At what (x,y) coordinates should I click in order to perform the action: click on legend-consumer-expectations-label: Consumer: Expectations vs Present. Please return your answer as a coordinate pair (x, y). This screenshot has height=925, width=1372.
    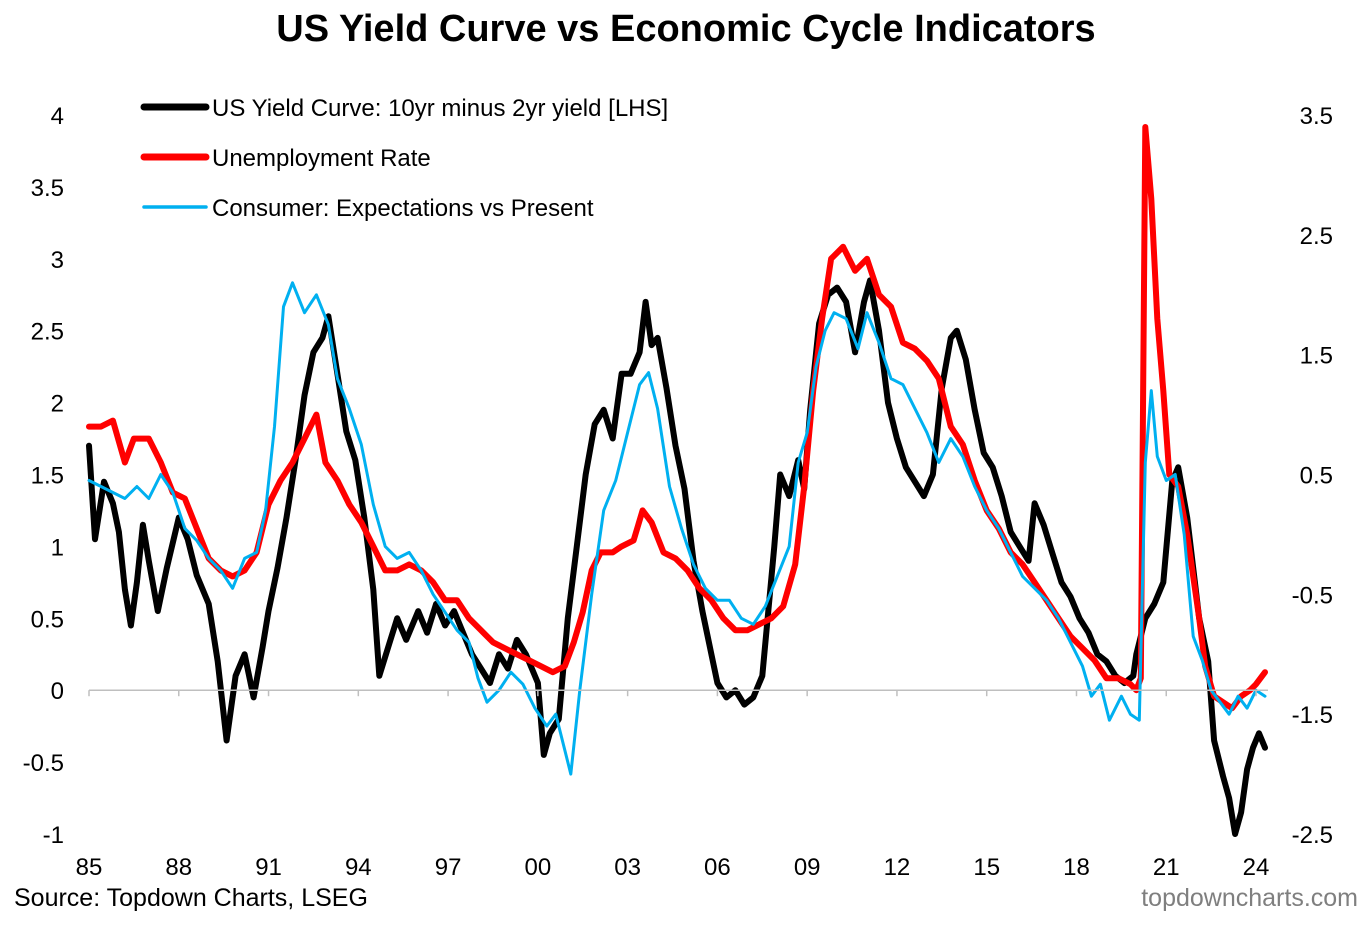
    Looking at the image, I should click on (403, 208).